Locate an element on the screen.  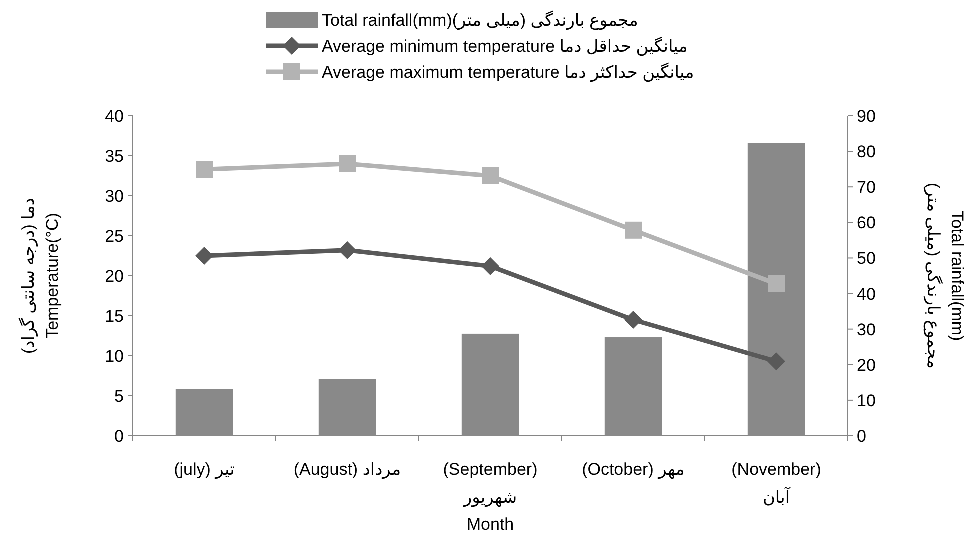
y2-tick-label: 90 is located at coordinates (866, 116).